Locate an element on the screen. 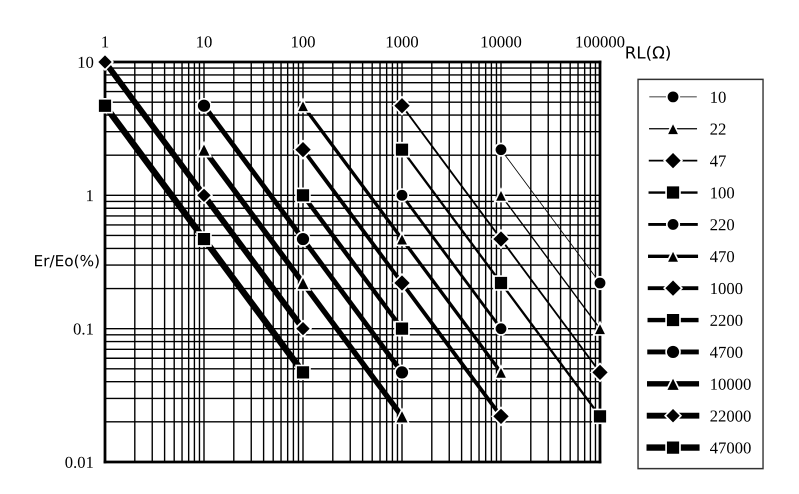 This screenshot has height=494, width=799. x-tick-label: 10000 is located at coordinates (502, 42).